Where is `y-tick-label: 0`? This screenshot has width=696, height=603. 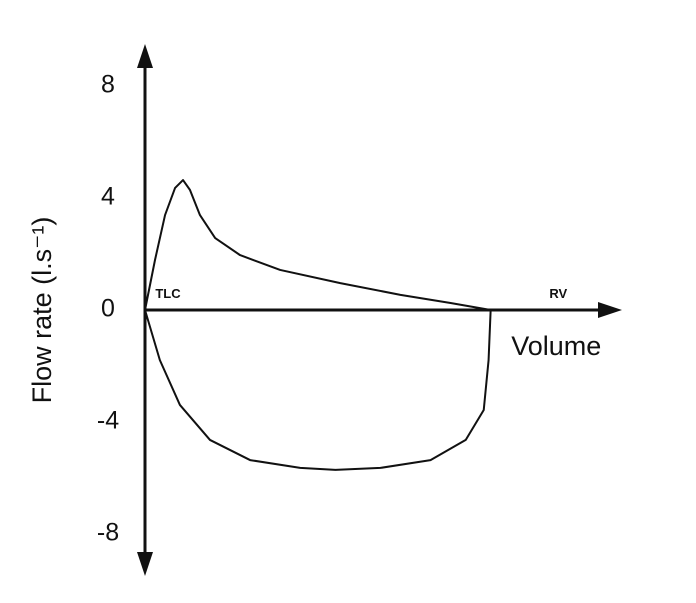 y-tick-label: 0 is located at coordinates (108, 309).